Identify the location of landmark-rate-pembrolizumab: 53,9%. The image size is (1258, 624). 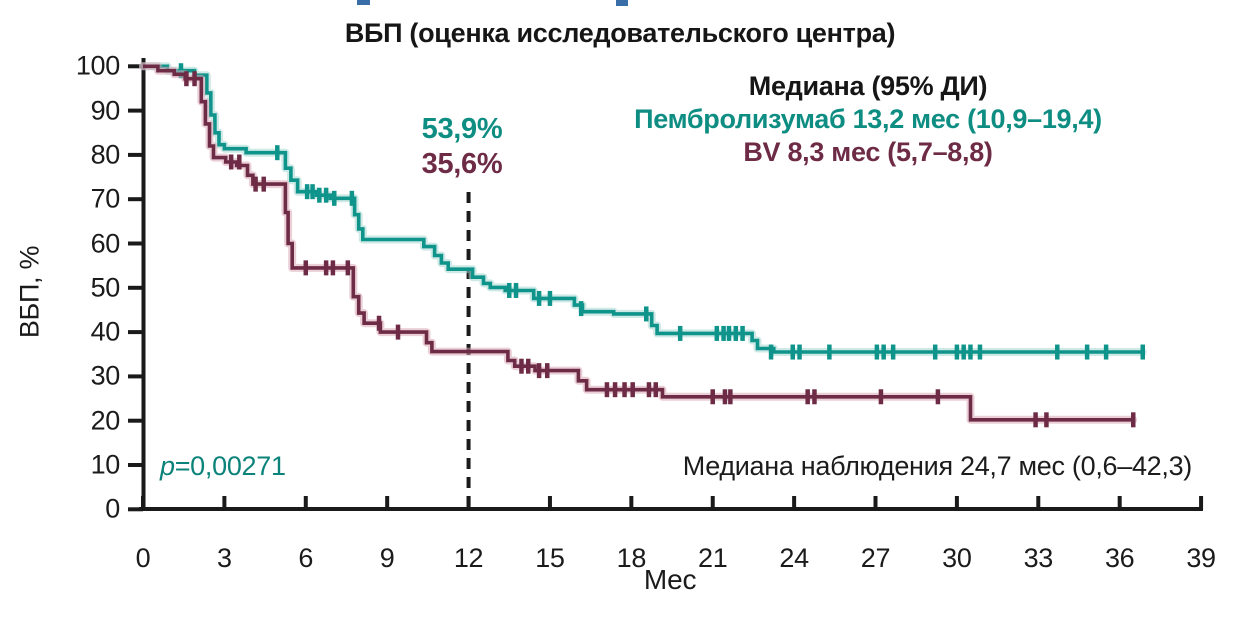
(462, 129).